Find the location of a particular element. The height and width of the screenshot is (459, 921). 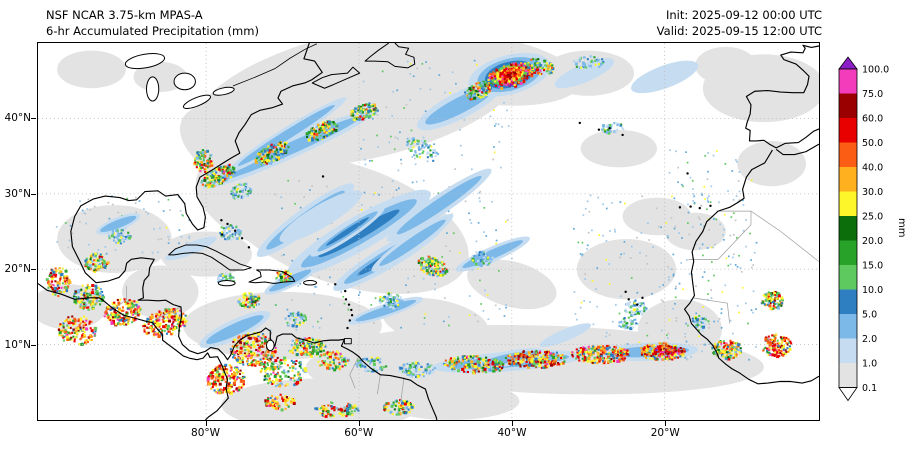

colorbar-tick-label: 60.0 is located at coordinates (872, 118).